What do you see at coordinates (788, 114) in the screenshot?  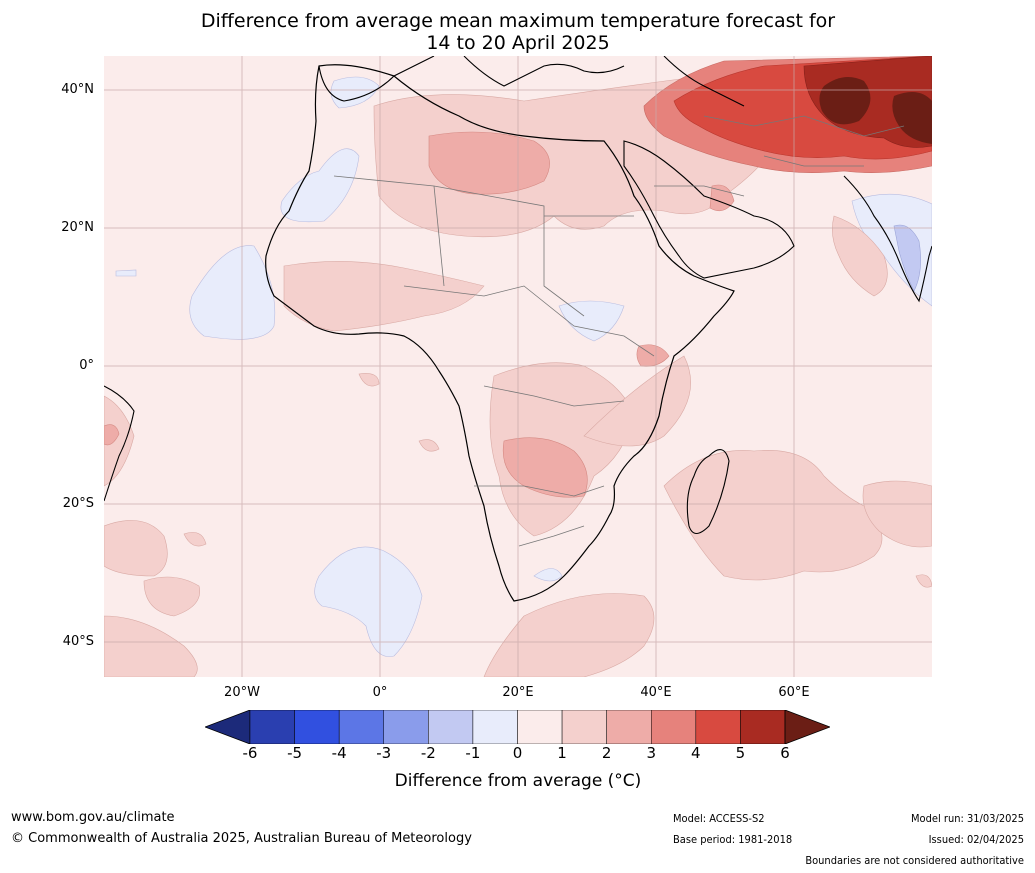 I see `warm-anomaly-east` at bounding box center [788, 114].